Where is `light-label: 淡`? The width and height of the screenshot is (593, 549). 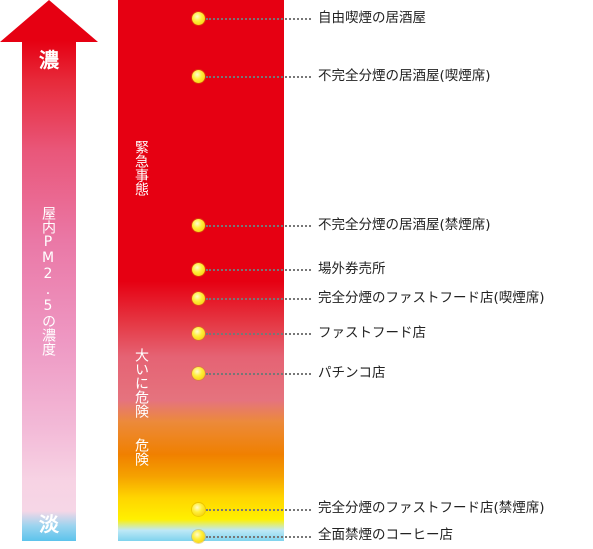
light-label: 淡 is located at coordinates (49, 524).